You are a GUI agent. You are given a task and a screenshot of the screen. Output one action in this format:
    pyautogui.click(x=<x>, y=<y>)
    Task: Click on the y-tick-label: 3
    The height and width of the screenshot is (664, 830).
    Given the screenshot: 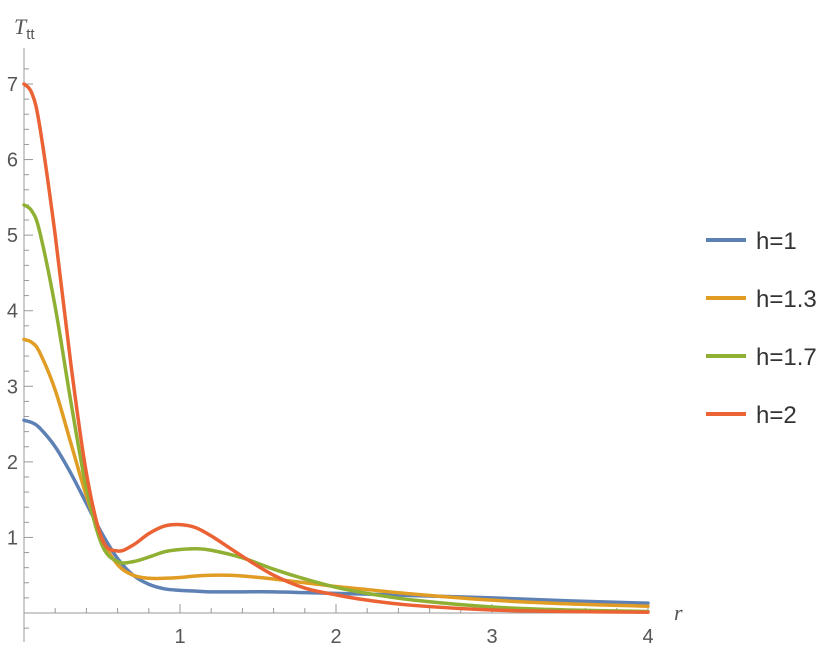 What is the action you would take?
    pyautogui.click(x=12, y=387)
    